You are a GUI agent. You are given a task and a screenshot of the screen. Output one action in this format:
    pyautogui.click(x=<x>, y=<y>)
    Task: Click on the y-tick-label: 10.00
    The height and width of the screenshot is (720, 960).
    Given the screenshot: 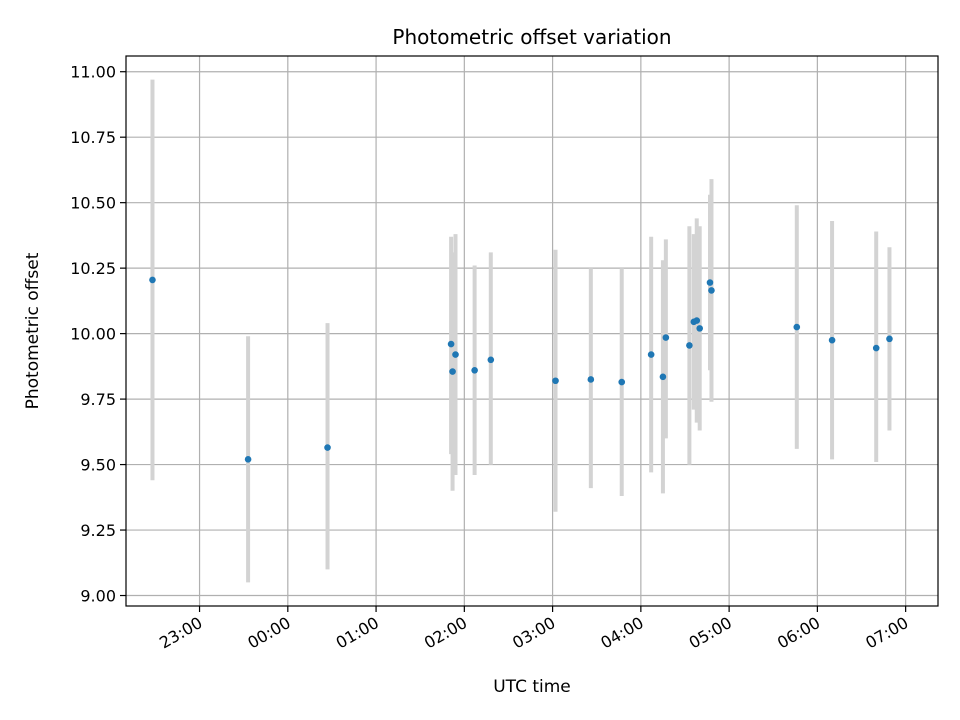 What is the action you would take?
    pyautogui.click(x=93, y=334)
    